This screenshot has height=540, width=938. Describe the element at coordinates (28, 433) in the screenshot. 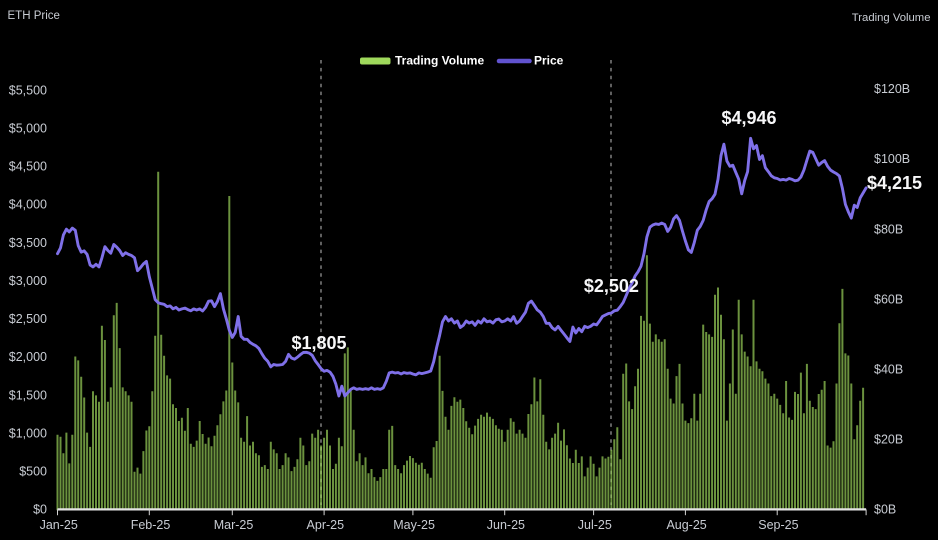

I see `svg-text: $1,000` at that location.